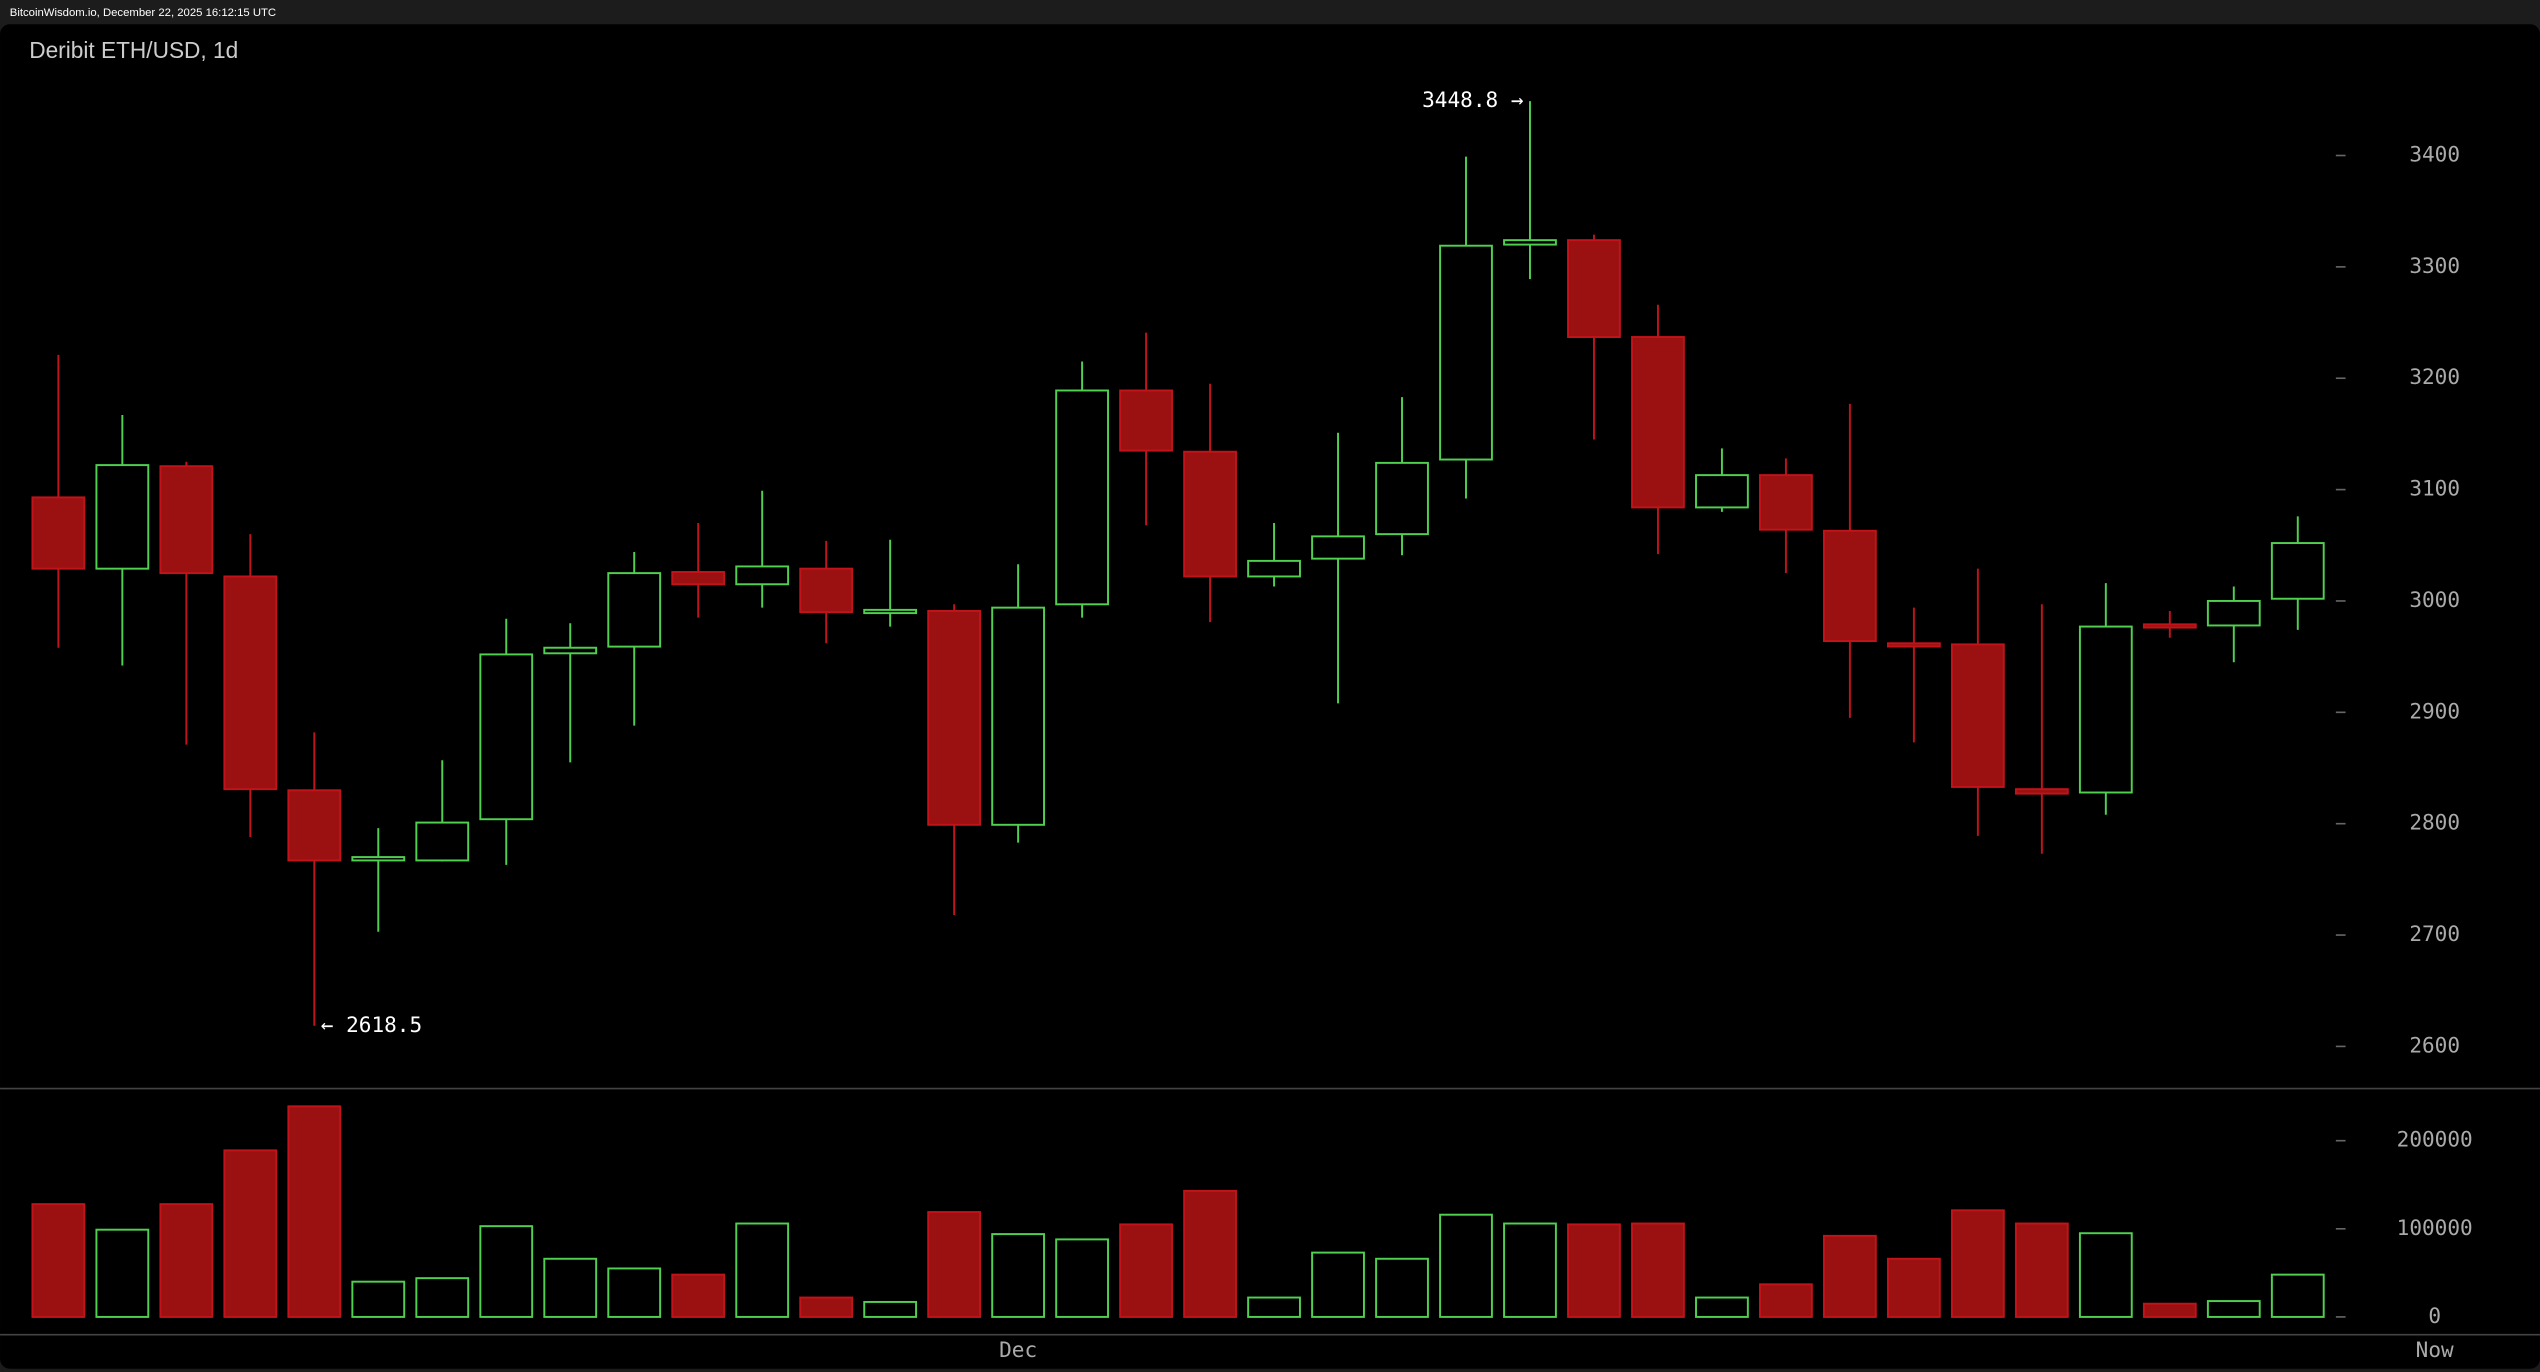  Describe the element at coordinates (2434, 1044) in the screenshot. I see `y-tick-label: 2600` at that location.